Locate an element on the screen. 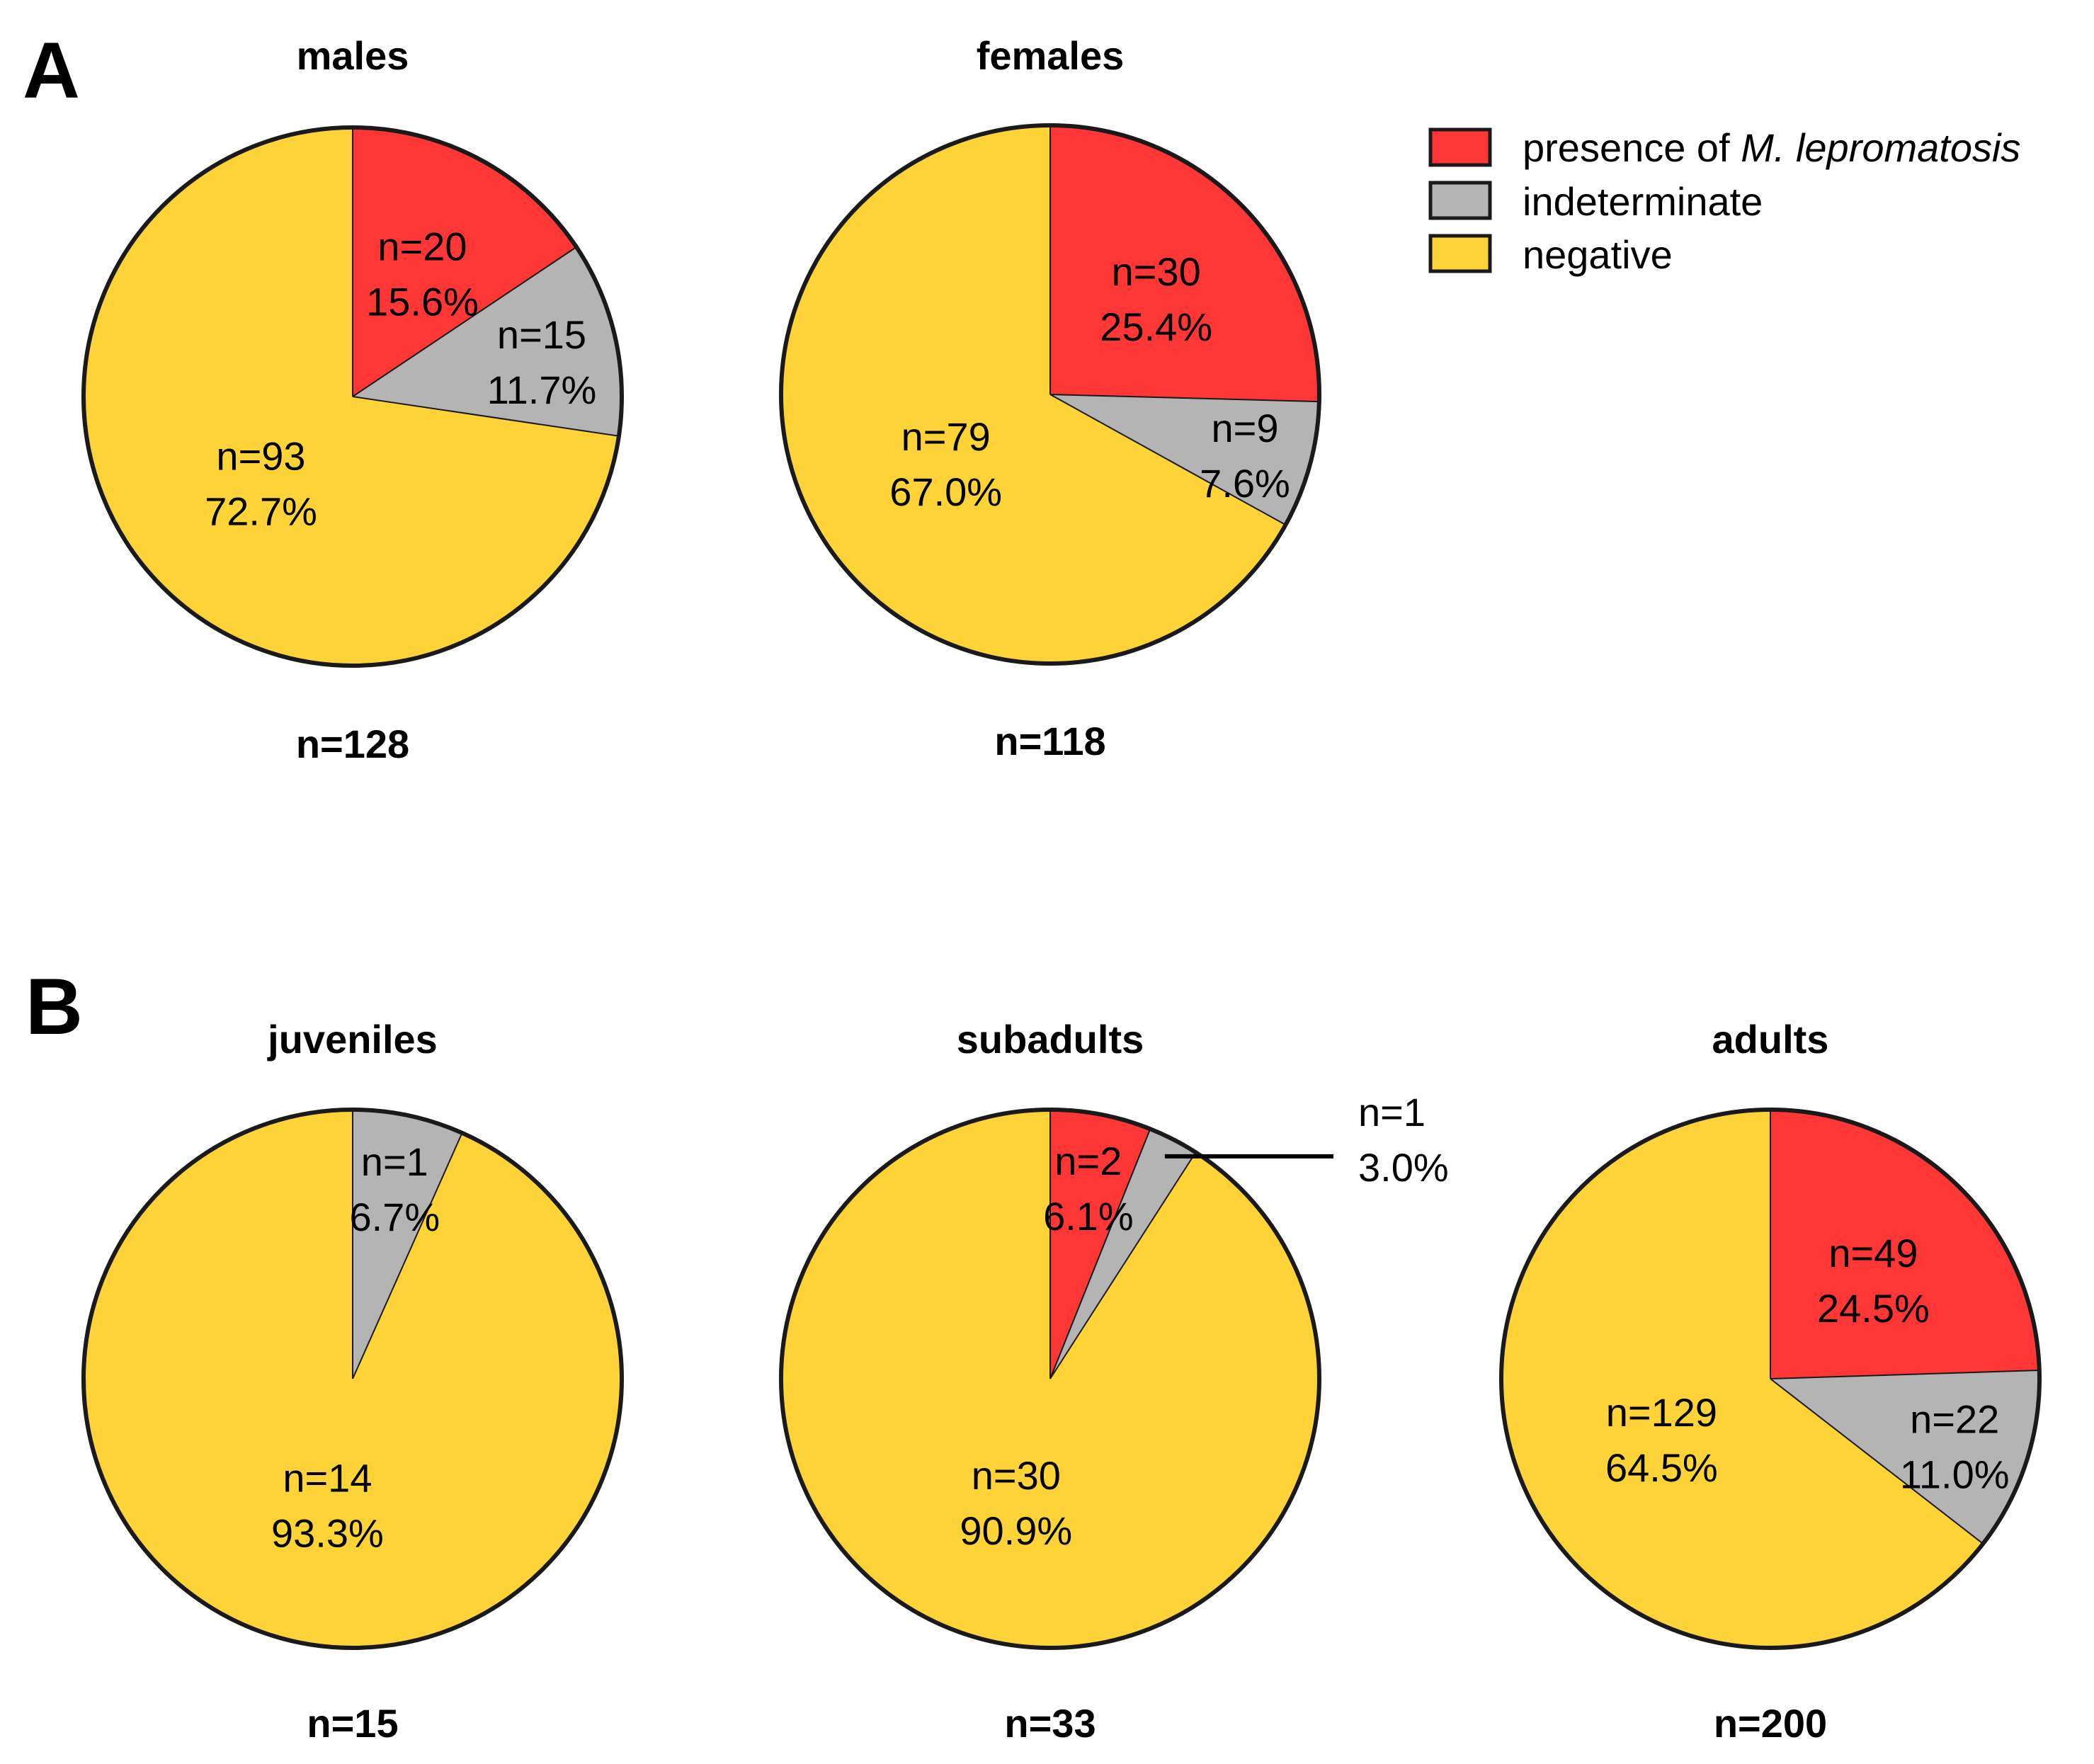 Image resolution: width=2094 pixels, height=1764 pixels. panel-letter-a: A is located at coordinates (51, 70).